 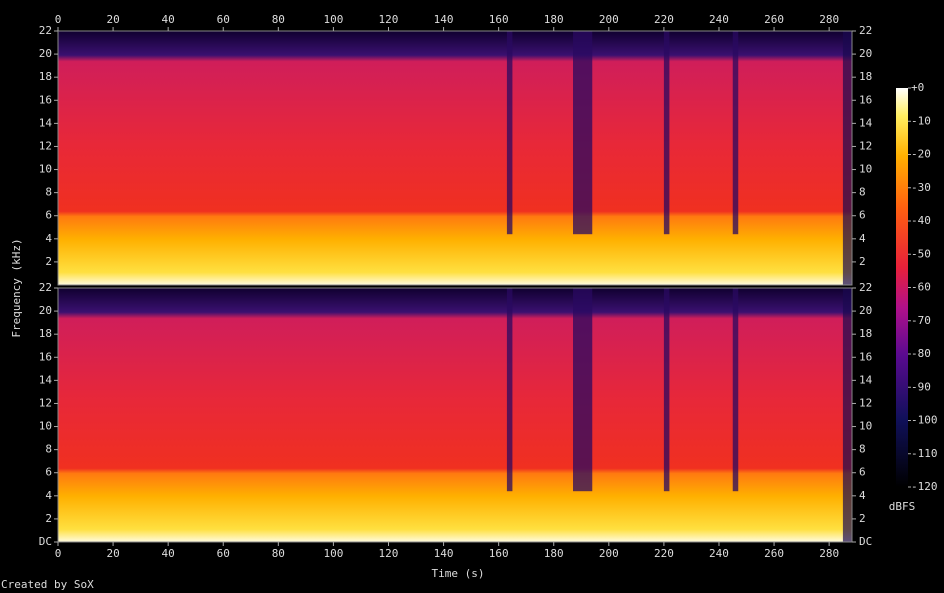 What do you see at coordinates (917, 87) in the screenshot?
I see `colorbar-tick-label: +0` at bounding box center [917, 87].